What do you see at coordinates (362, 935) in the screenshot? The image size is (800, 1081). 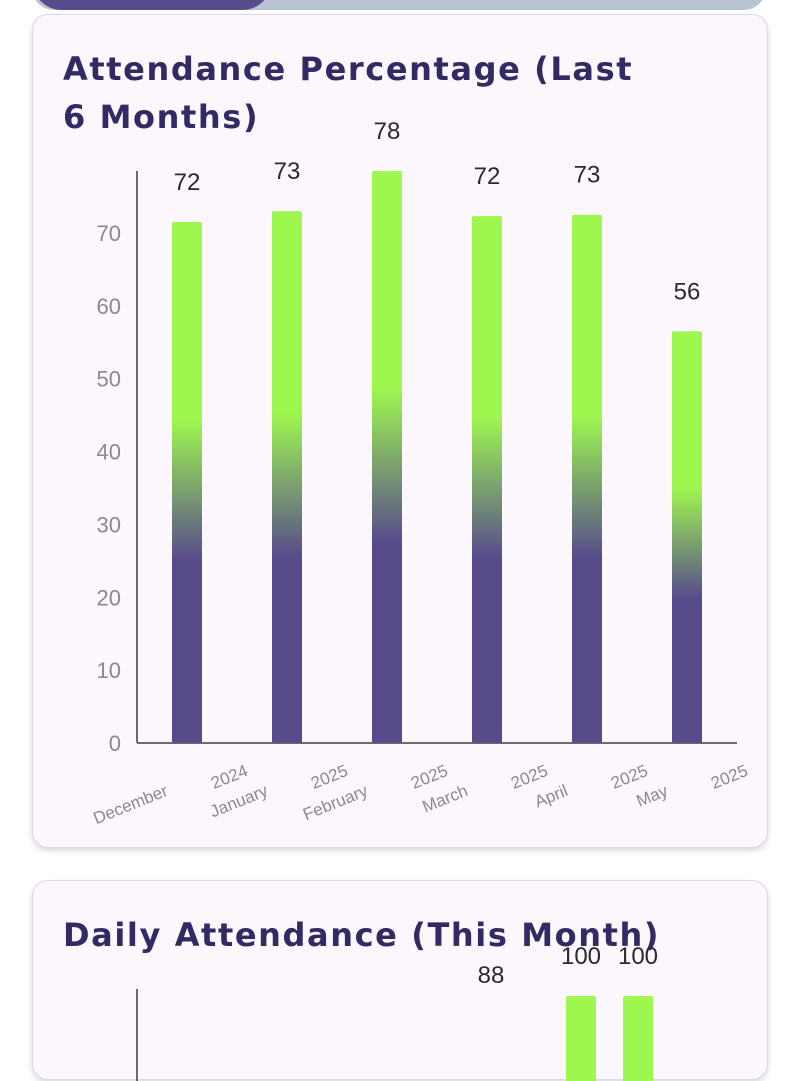 I see `daily-attendance-title: Daily Attendance (This Month)` at bounding box center [362, 935].